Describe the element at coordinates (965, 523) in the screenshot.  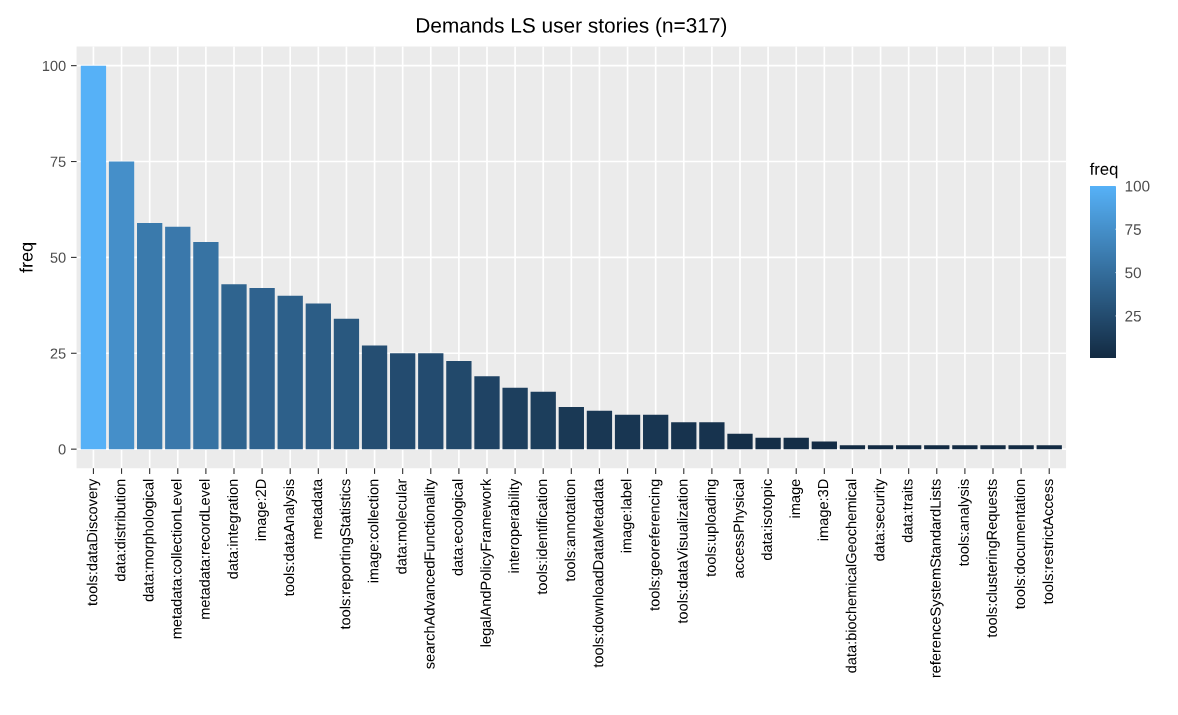
I see `x-tick-label: tools:analysis` at that location.